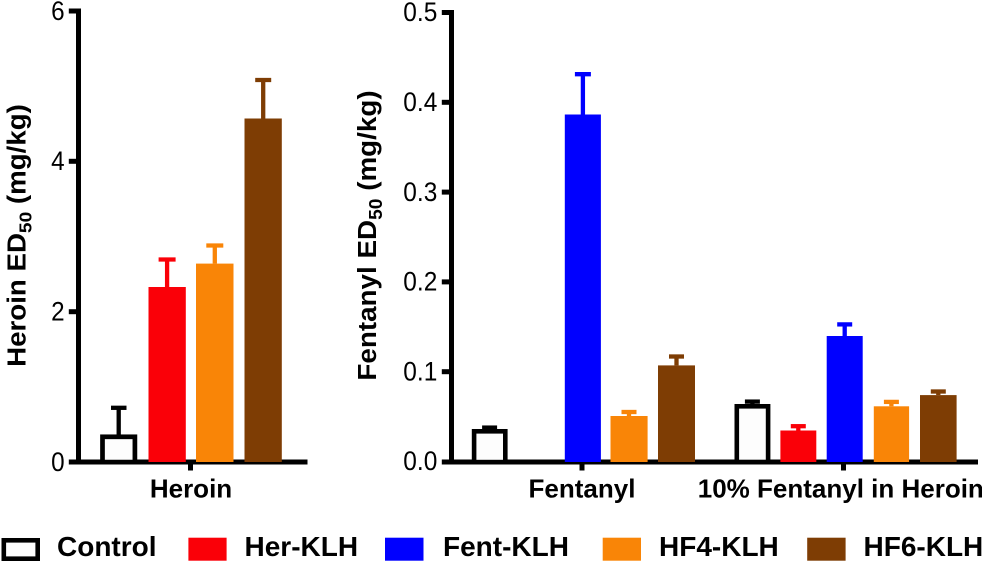 This screenshot has height=562, width=982. I want to click on svg-text: 0.4, so click(420, 102).